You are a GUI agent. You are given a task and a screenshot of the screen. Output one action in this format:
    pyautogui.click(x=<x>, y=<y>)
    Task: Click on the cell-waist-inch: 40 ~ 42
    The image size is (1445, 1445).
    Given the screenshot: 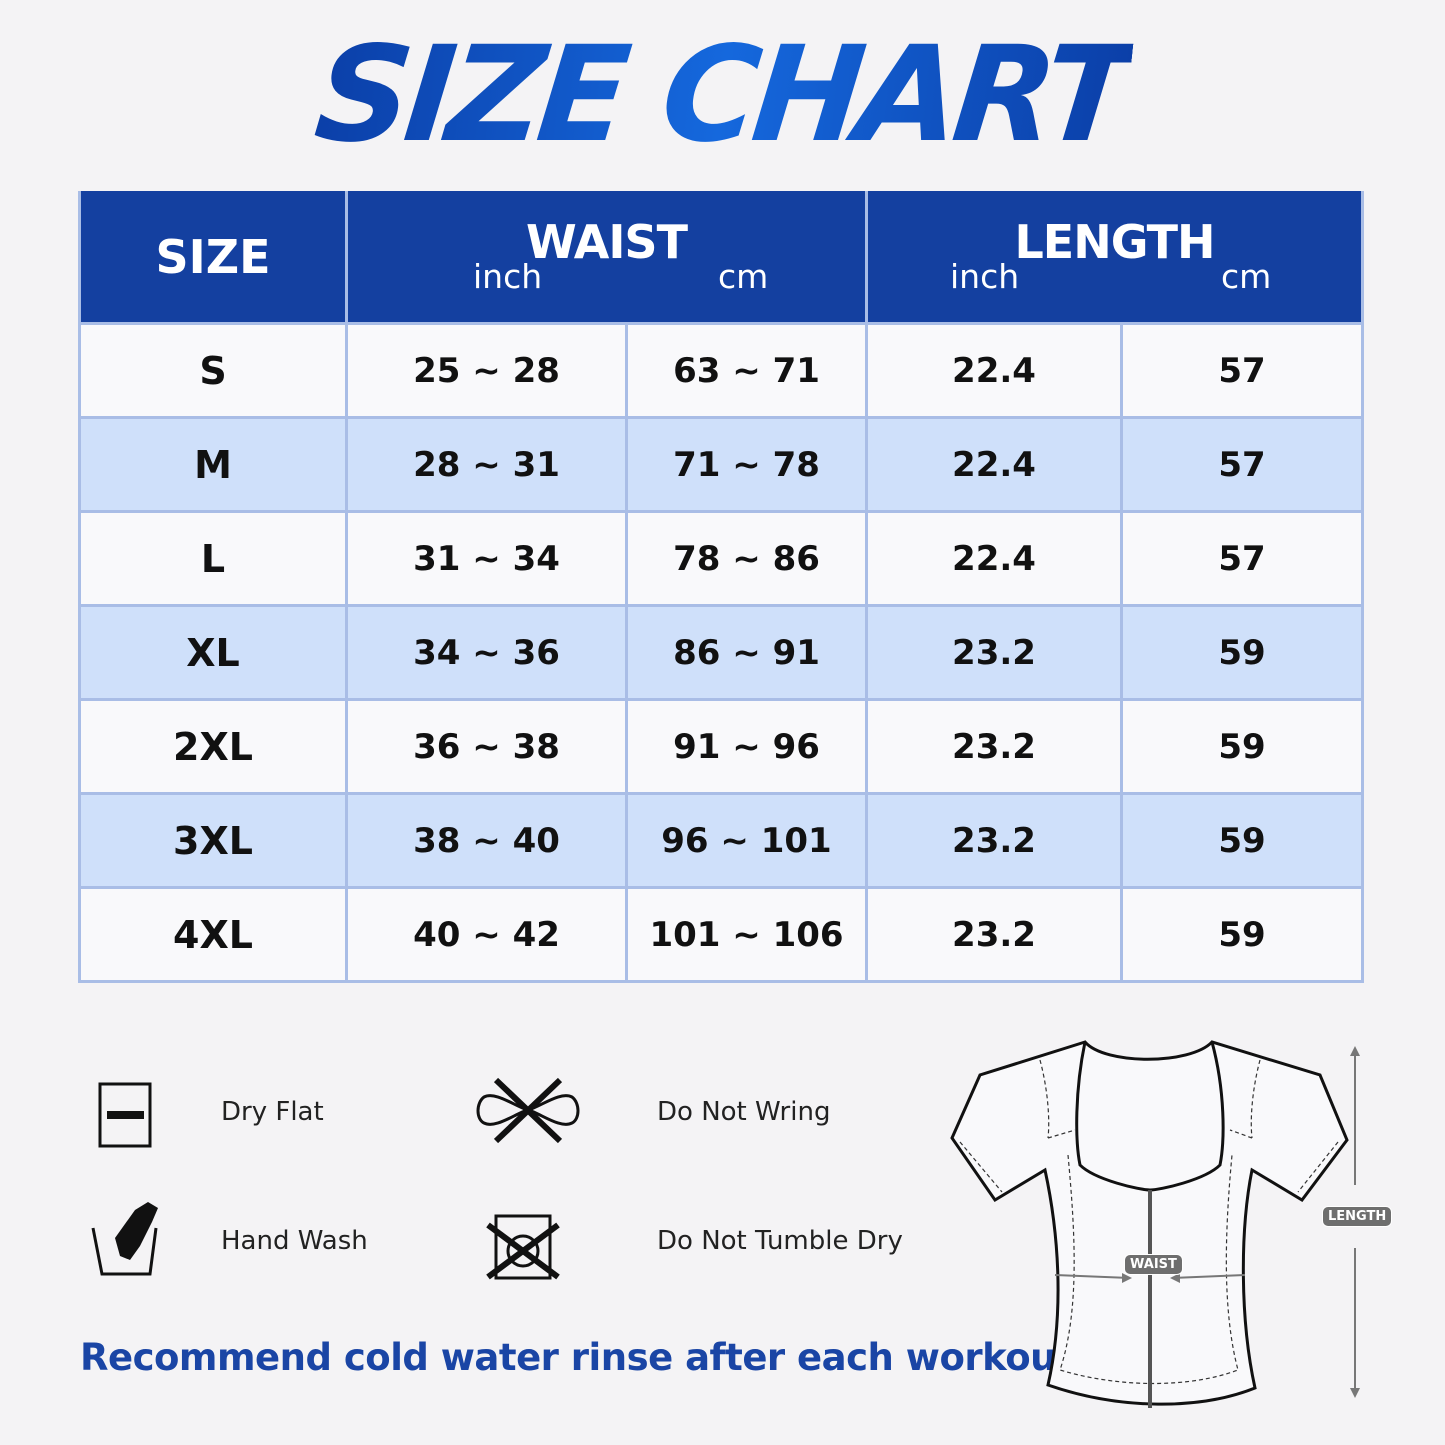 What is the action you would take?
    pyautogui.click(x=486, y=934)
    